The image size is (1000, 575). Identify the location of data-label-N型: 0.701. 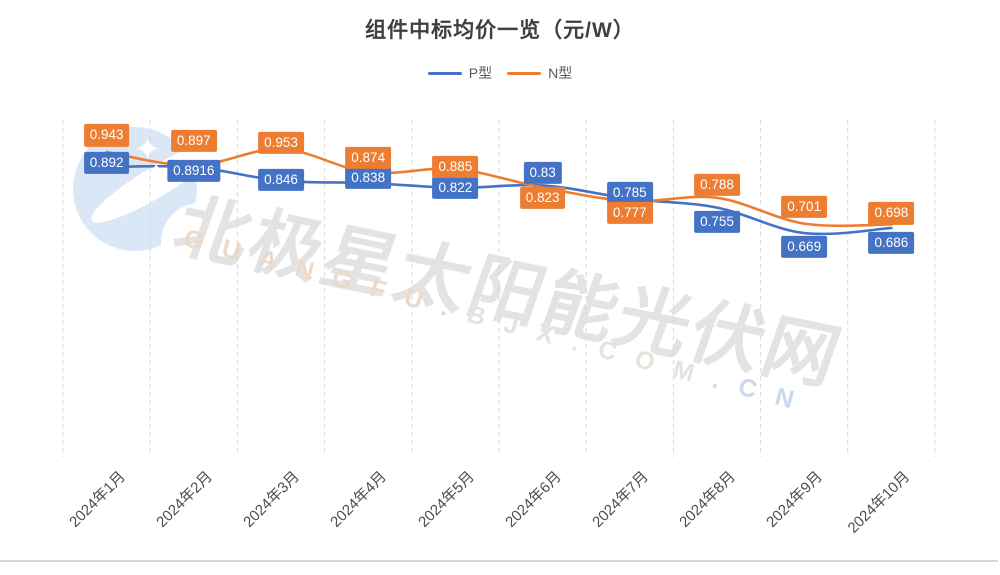
(804, 206).